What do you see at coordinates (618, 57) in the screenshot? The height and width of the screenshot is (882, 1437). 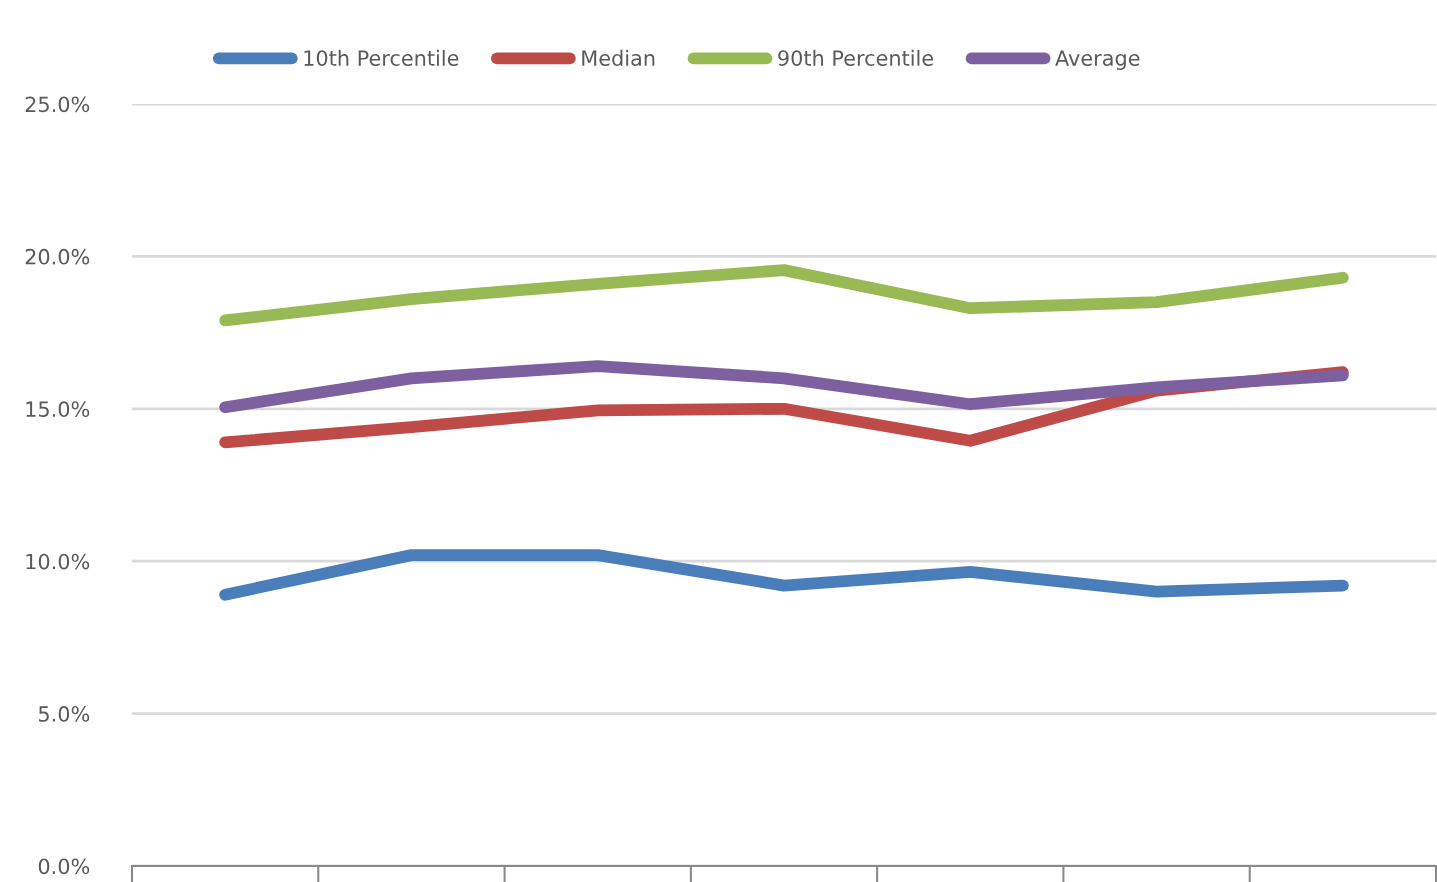 I see `legend-label: Median` at bounding box center [618, 57].